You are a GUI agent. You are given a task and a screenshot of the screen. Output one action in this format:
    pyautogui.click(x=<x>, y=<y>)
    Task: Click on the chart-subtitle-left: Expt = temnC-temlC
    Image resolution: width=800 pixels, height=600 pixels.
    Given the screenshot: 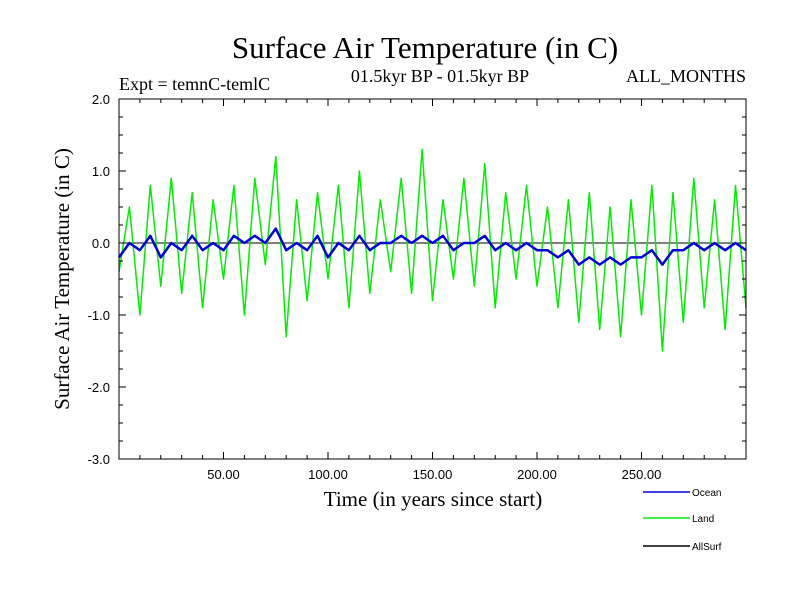 What is the action you would take?
    pyautogui.click(x=194, y=84)
    